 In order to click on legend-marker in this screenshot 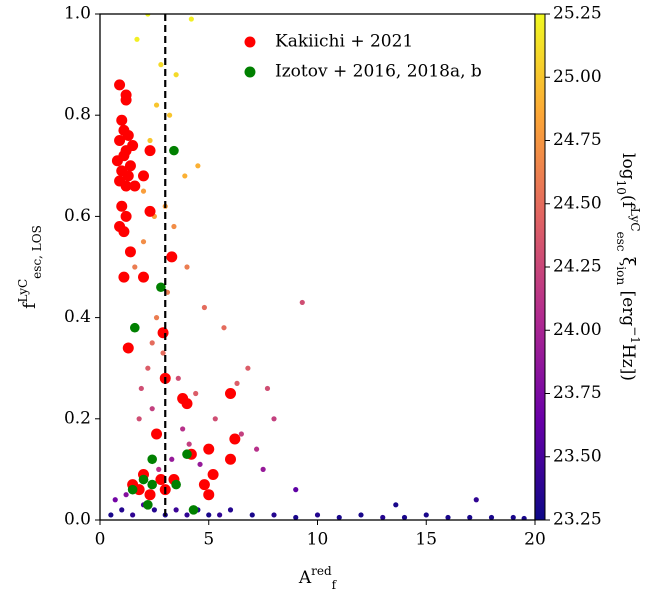, I will do `click(250, 42)`.